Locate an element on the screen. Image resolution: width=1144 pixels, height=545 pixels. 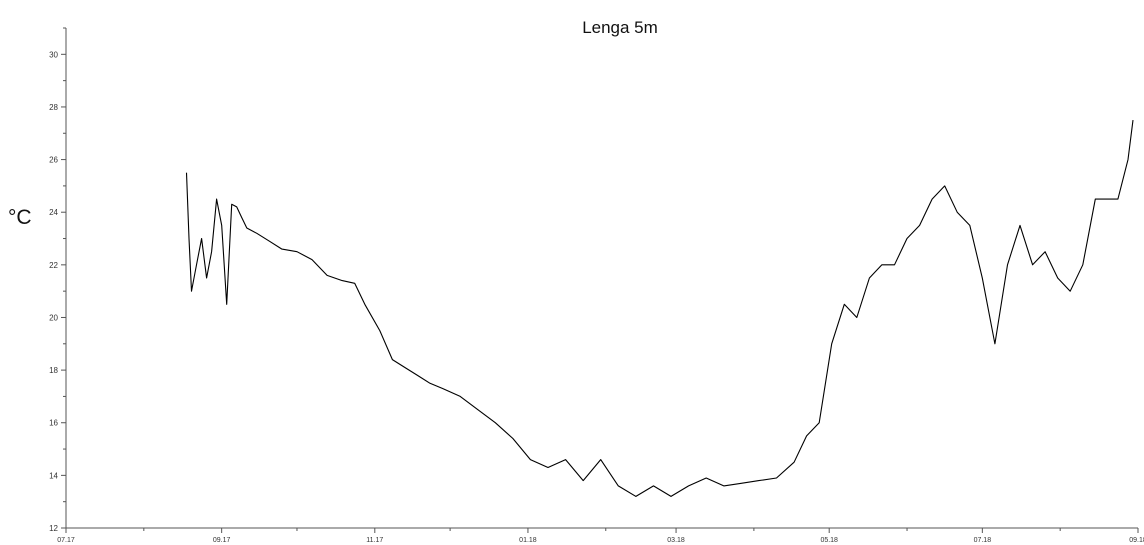
y-tick-label: 12 is located at coordinates (53, 528).